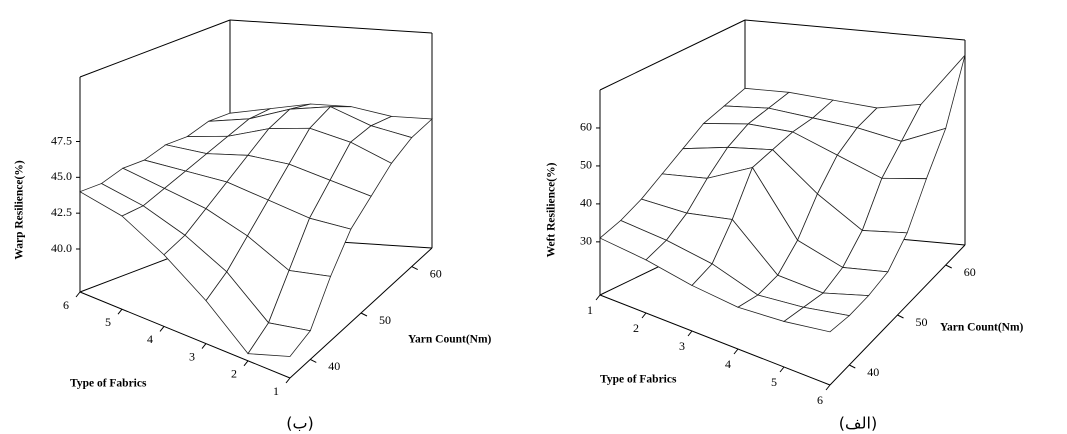  Describe the element at coordinates (586, 241) in the screenshot. I see `z-tick-label: 30` at that location.